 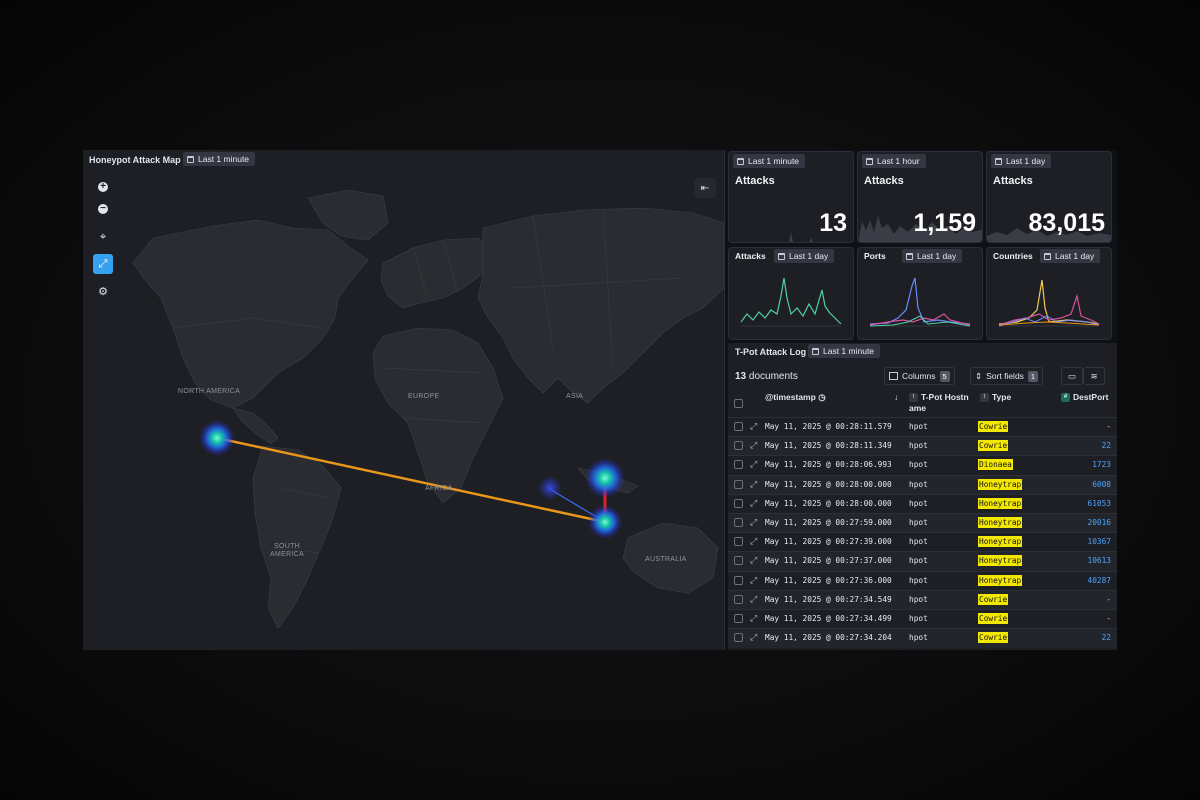 I want to click on metric-time-badge: Last 1 minute, so click(x=769, y=161).